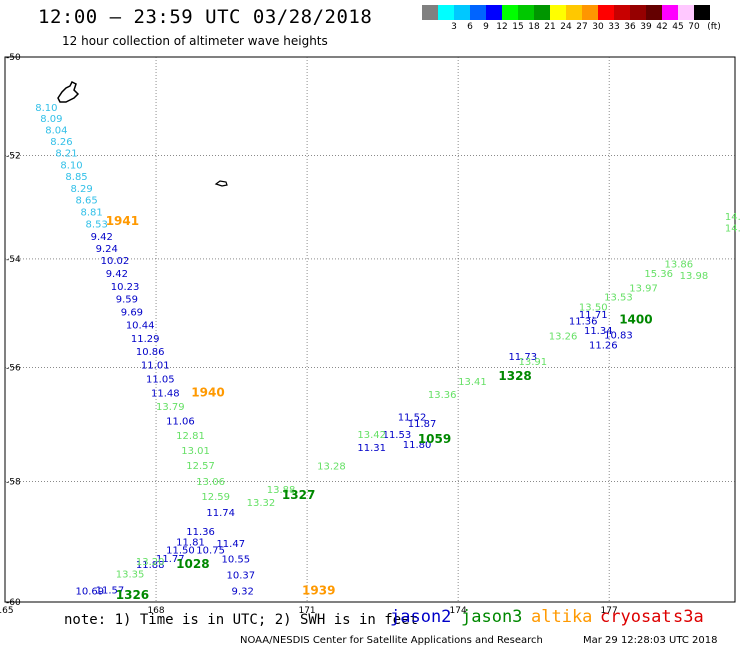 The height and width of the screenshot is (650, 740). What do you see at coordinates (13, 58) in the screenshot?
I see `lat-tick-label: -50` at bounding box center [13, 58].